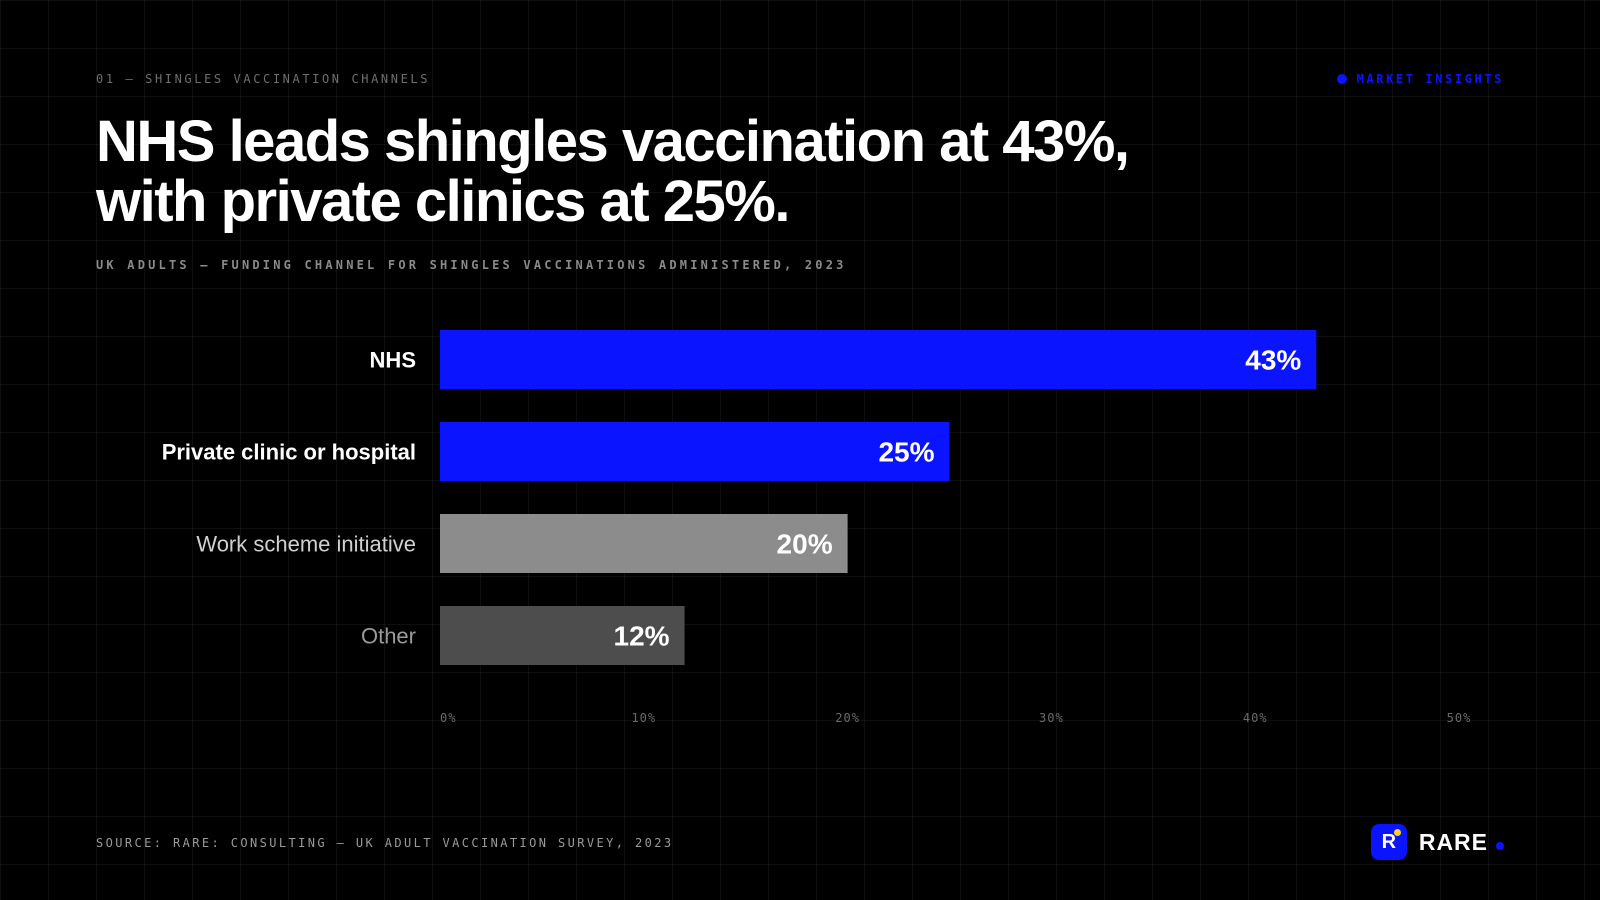 Image resolution: width=1600 pixels, height=900 pixels. Describe the element at coordinates (388, 636) in the screenshot. I see `category-label-3: Other` at that location.